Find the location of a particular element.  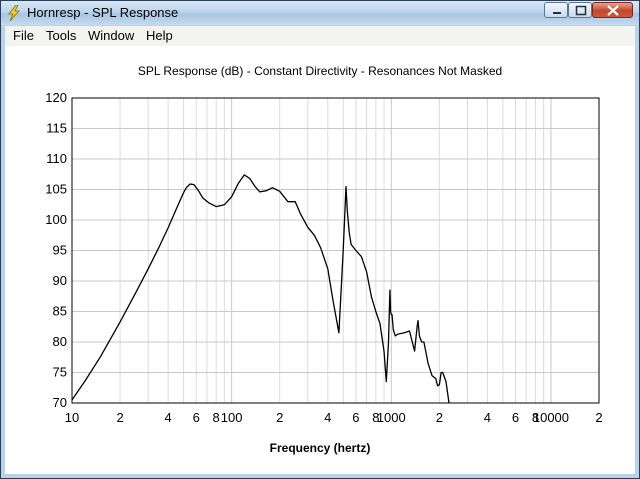

y-tick-label: 110 is located at coordinates (56, 158).